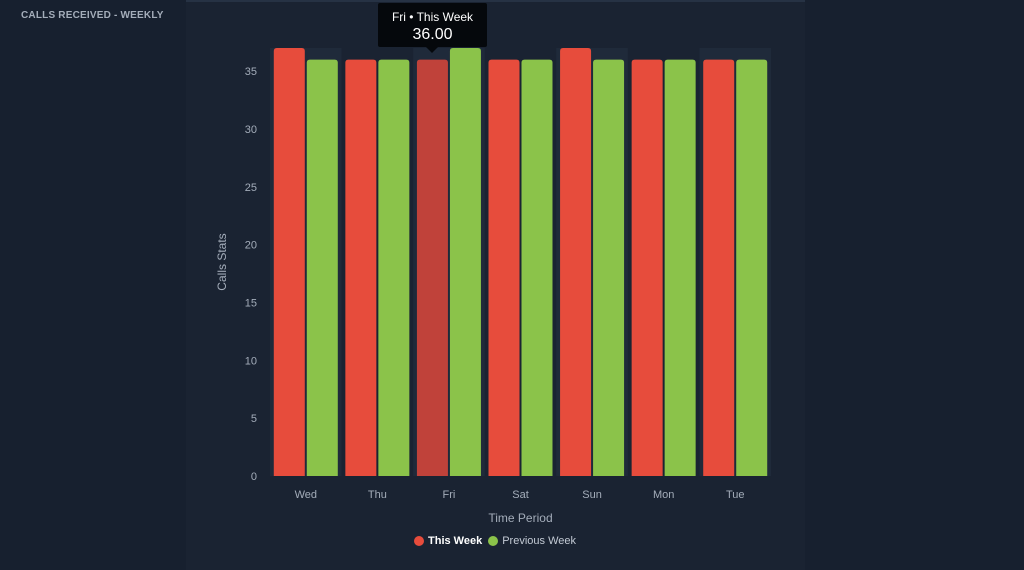 This screenshot has height=570, width=1024. I want to click on x-tick-label: Mon, so click(663, 495).